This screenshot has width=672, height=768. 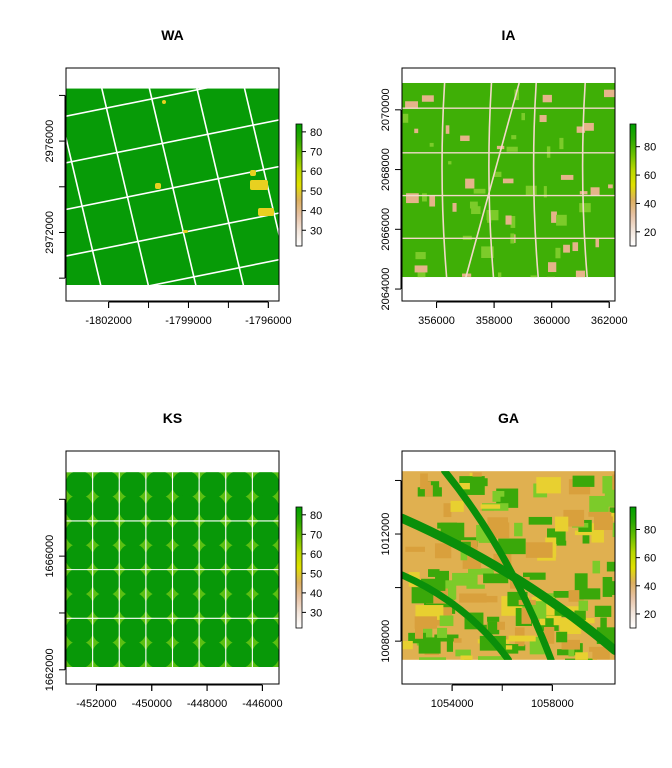 I want to click on panel-title: WA, so click(x=172, y=35).